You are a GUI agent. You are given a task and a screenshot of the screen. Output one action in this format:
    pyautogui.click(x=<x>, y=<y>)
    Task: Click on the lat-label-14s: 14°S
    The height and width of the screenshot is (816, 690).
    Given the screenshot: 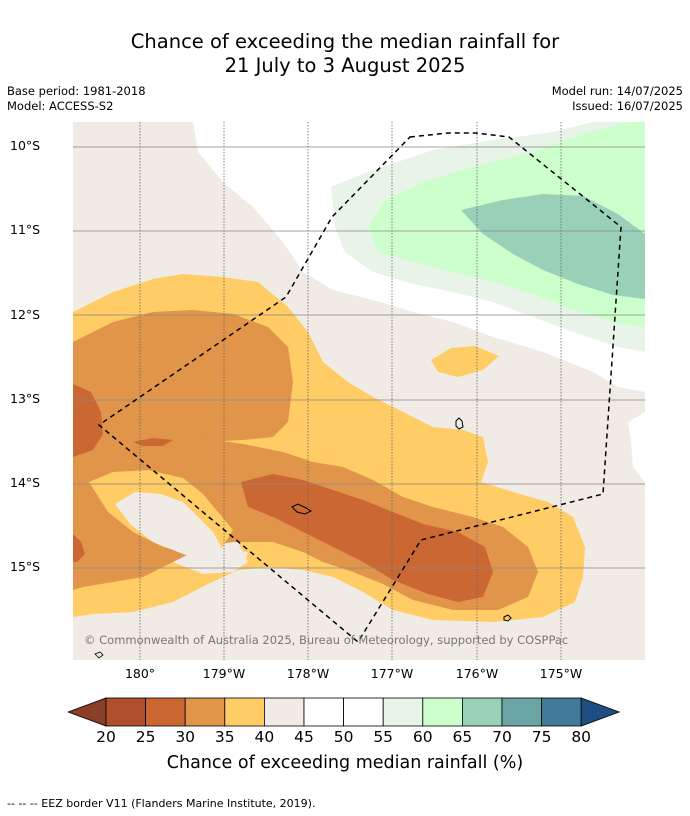 What is the action you would take?
    pyautogui.click(x=25, y=482)
    